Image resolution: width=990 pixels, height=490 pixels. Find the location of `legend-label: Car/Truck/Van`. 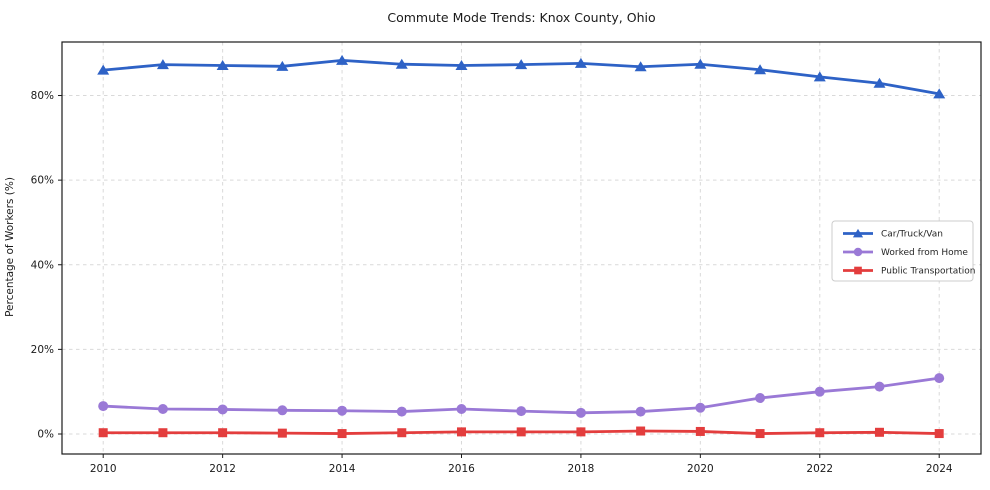

legend-label: Car/Truck/Van is located at coordinates (912, 235).